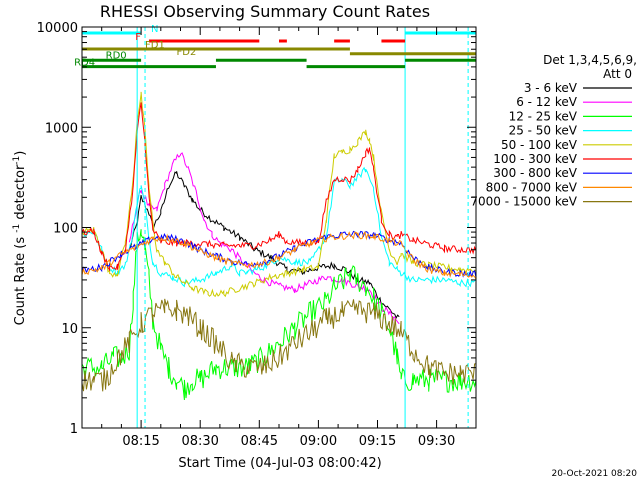  Describe the element at coordinates (20, 194) in the screenshot. I see `y-axis-label-rest: detector` at that location.